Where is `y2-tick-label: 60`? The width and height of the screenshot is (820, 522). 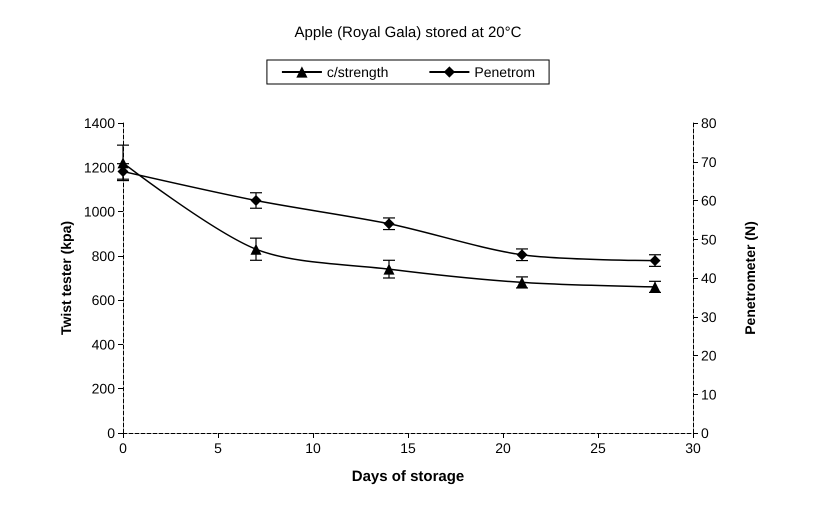
y2-tick-label: 60 is located at coordinates (709, 200).